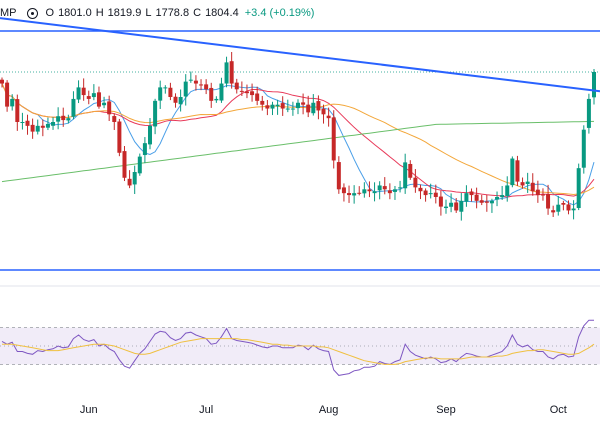 The width and height of the screenshot is (600, 421). I want to click on low-label: L, so click(148, 13).